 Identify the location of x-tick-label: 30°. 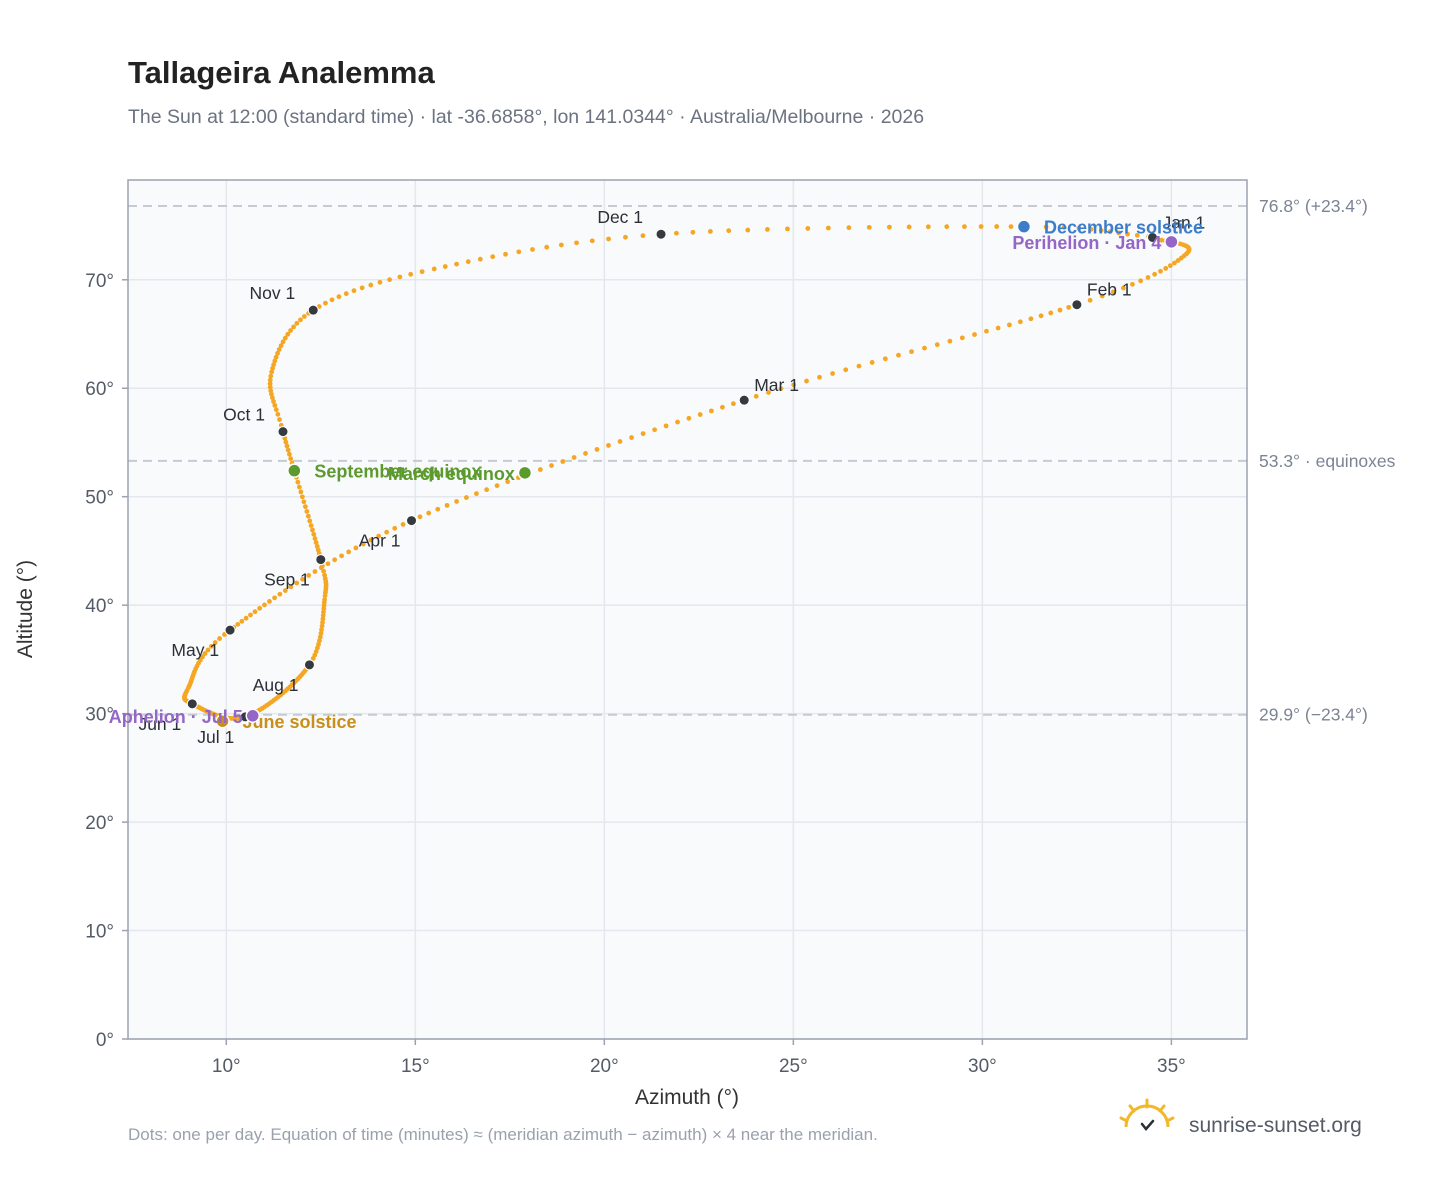
(982, 1066).